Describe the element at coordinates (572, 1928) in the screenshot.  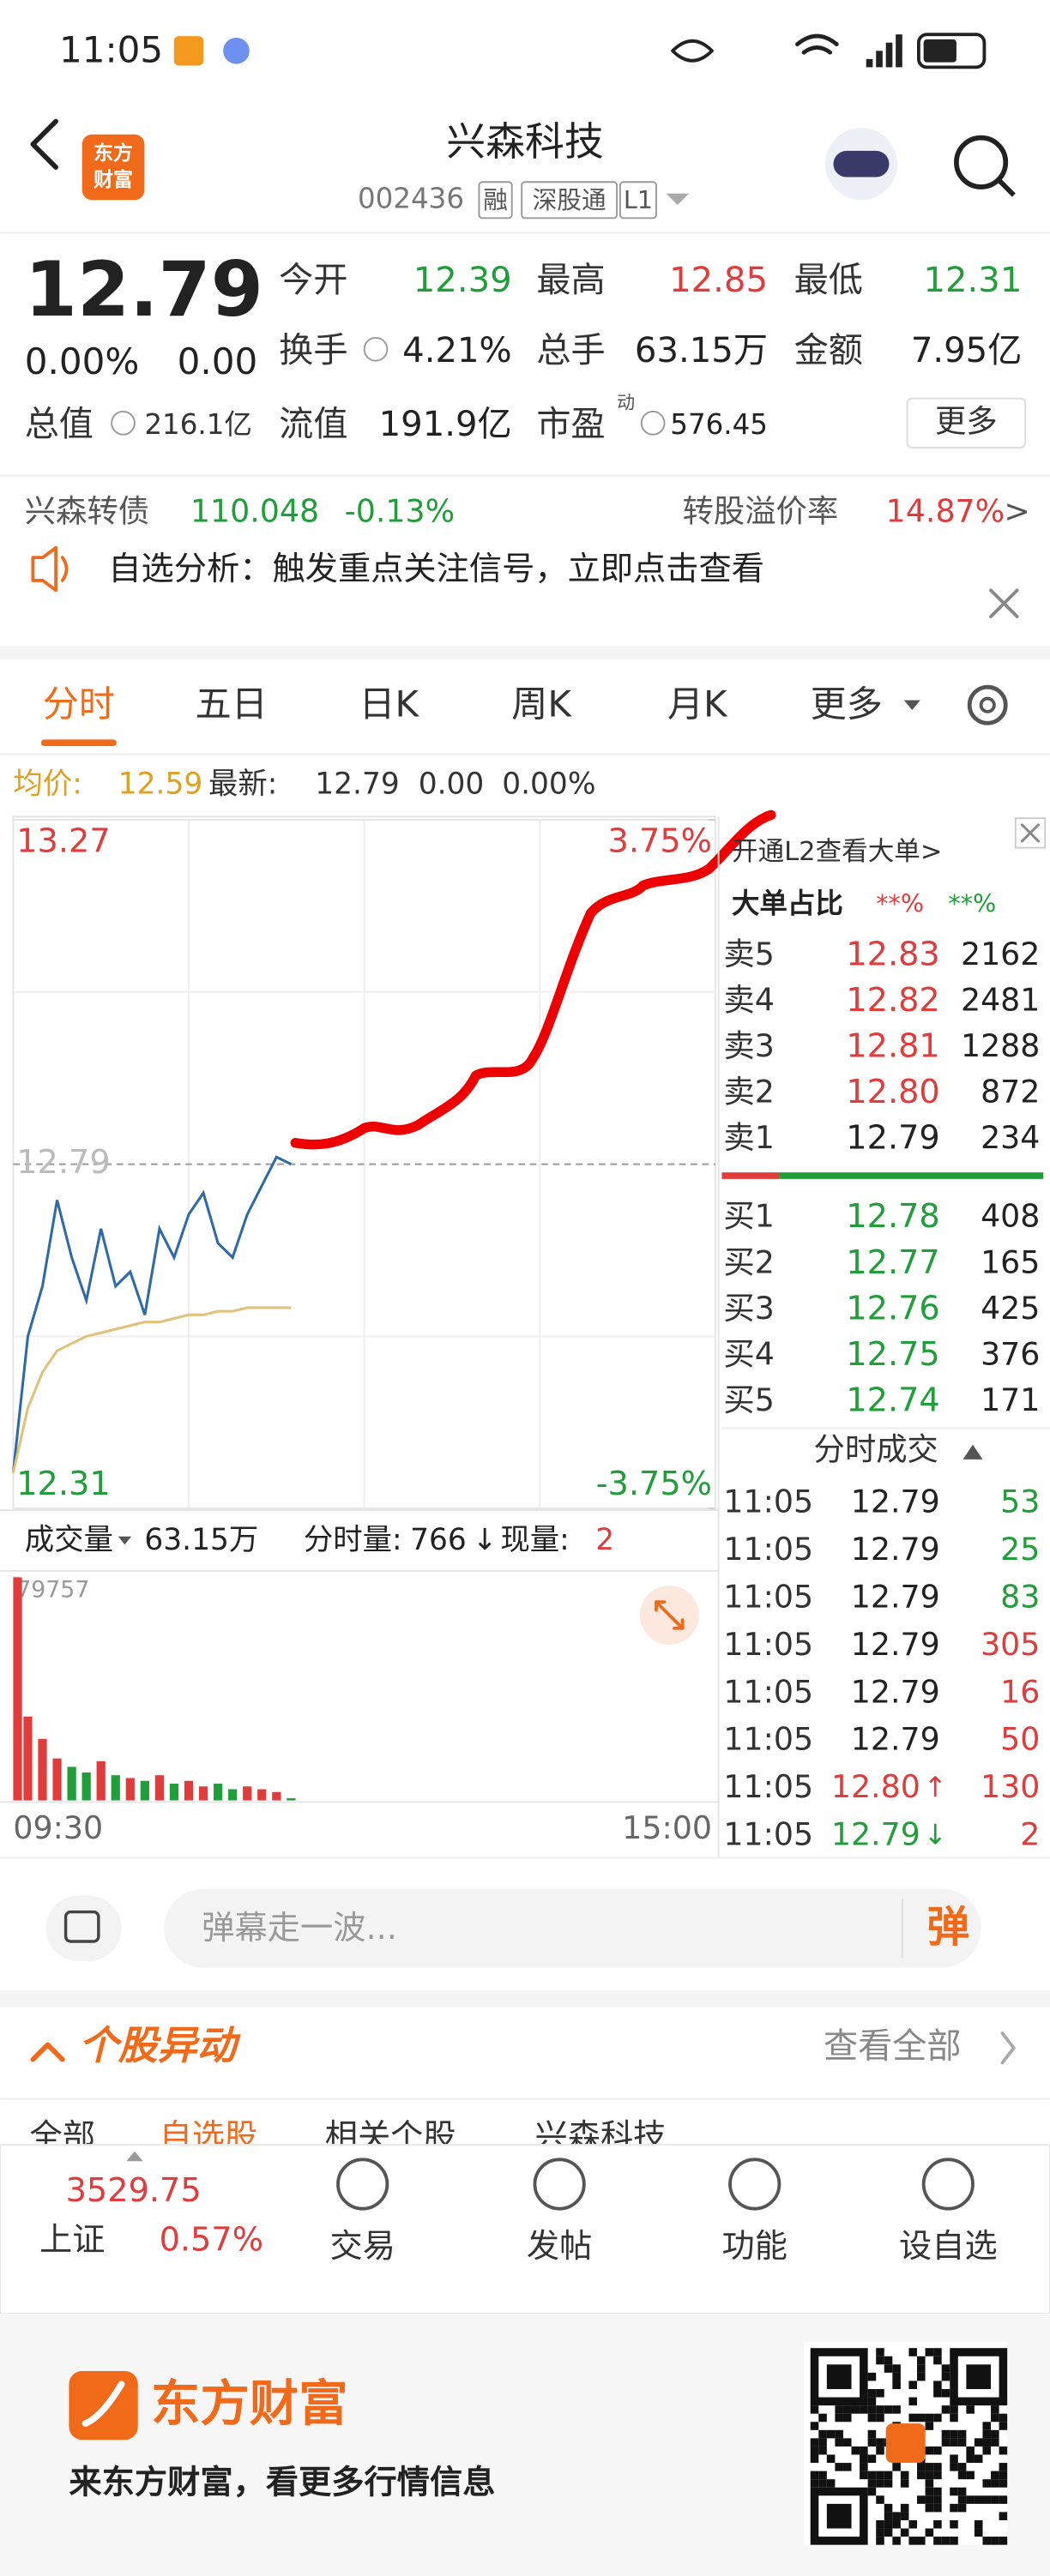
I see `comment-input` at that location.